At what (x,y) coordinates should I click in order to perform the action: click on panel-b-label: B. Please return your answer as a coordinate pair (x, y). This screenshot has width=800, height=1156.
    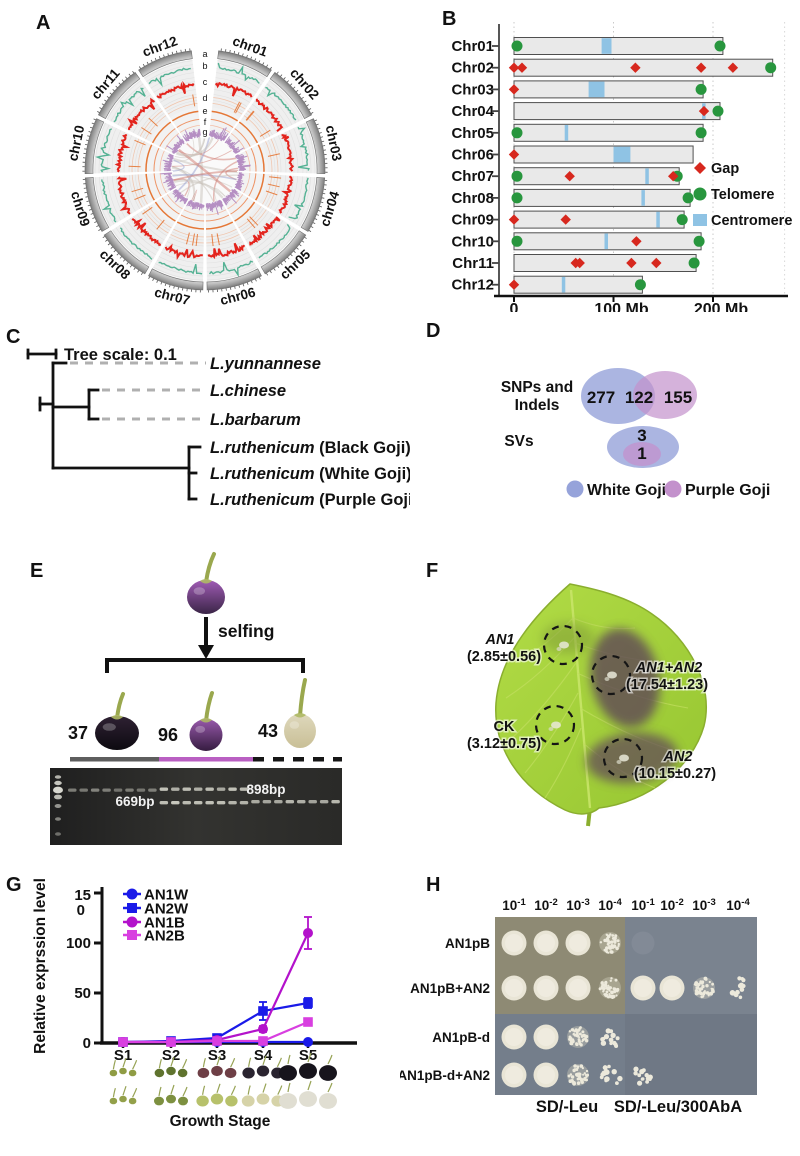
    Looking at the image, I should click on (449, 19).